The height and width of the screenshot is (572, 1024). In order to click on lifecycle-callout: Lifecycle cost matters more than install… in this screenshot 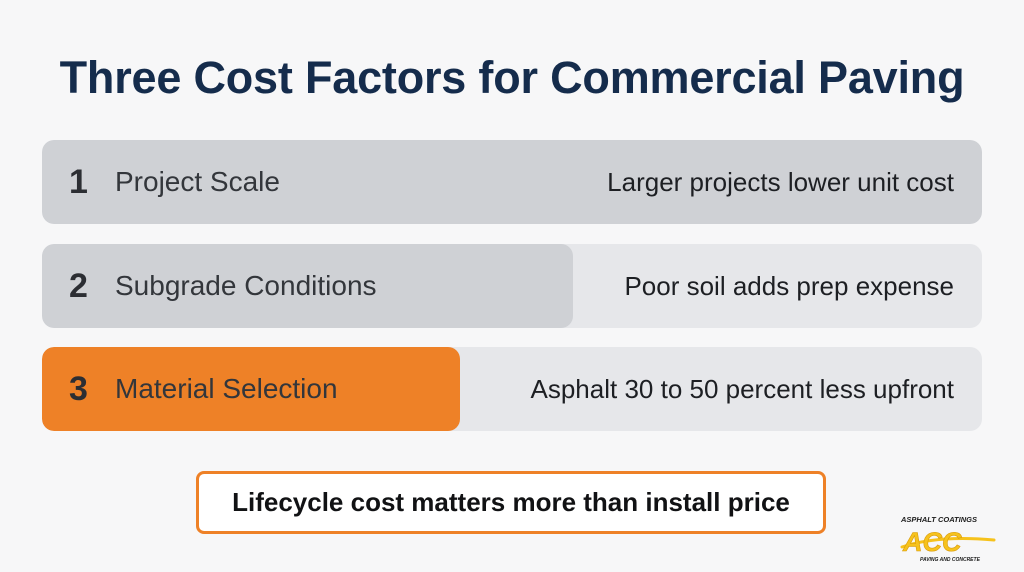, I will do `click(511, 502)`.